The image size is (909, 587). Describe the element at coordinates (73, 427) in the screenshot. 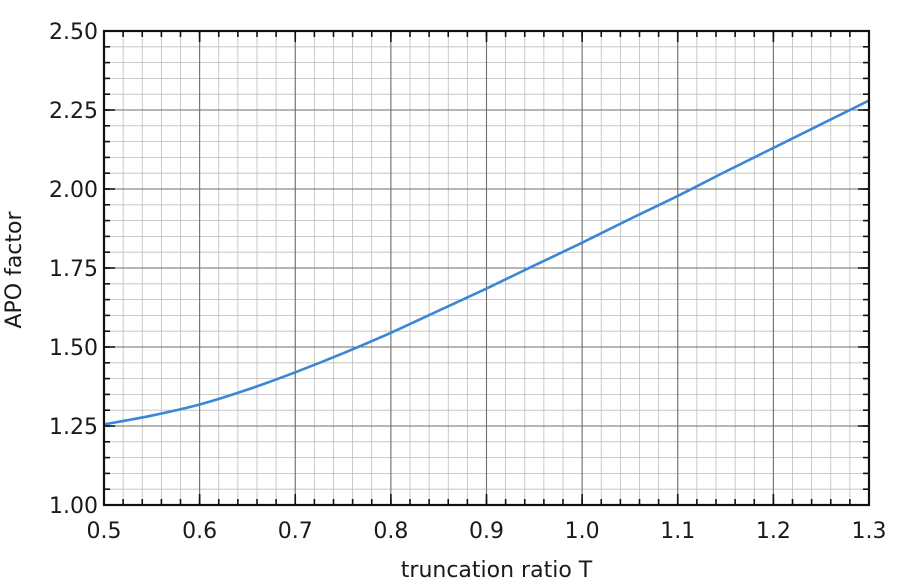

I see `y-tick-label: 1.25` at that location.